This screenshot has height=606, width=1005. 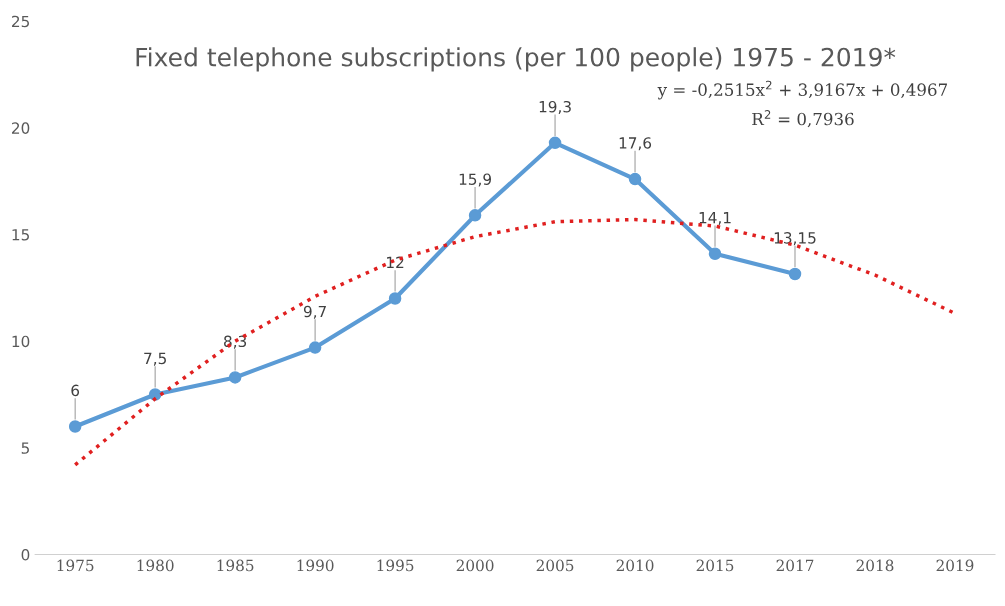 I want to click on x-tick-label: 2019, so click(x=955, y=565).